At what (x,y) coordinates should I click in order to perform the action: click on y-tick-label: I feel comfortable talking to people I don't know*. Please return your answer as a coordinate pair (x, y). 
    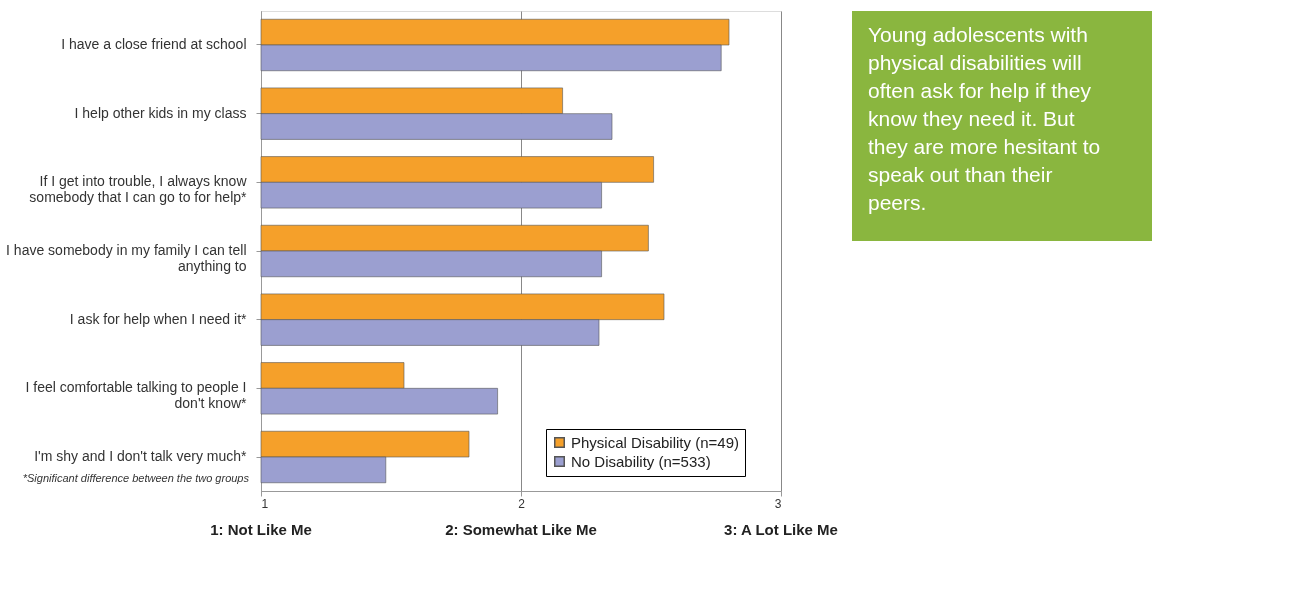
    Looking at the image, I should click on (136, 395).